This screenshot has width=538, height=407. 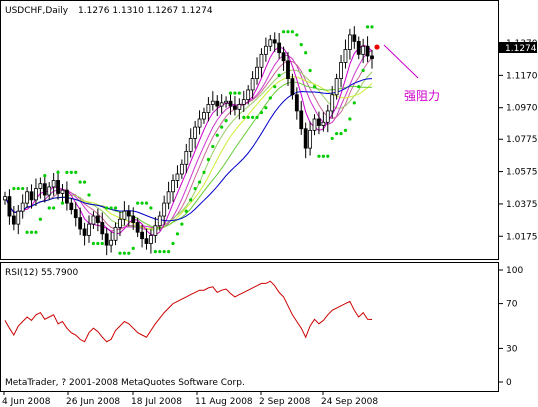 I want to click on rsi-tick-label: 70, so click(x=512, y=305).